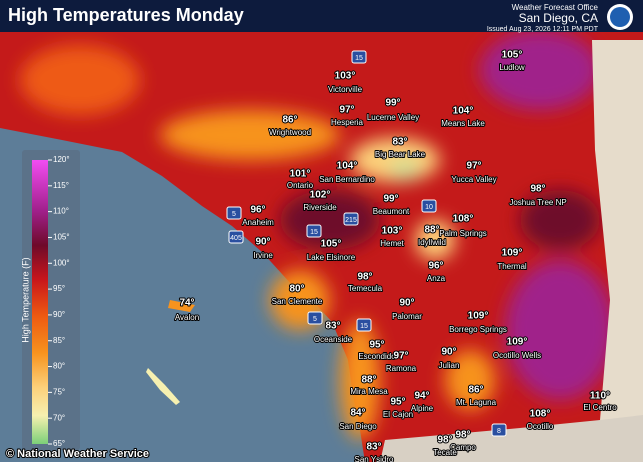 This screenshot has height=462, width=643. I want to click on city-name: Lucerne Valley, so click(393, 117).